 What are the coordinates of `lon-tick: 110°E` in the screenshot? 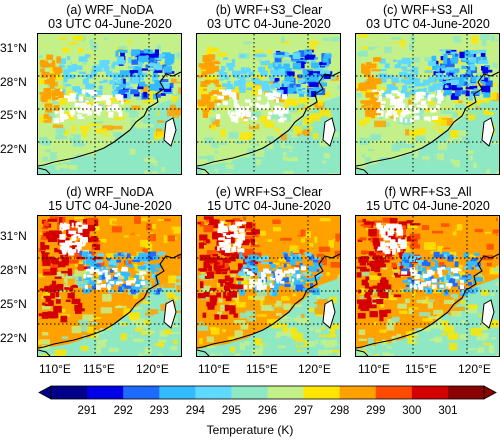 It's located at (55, 369).